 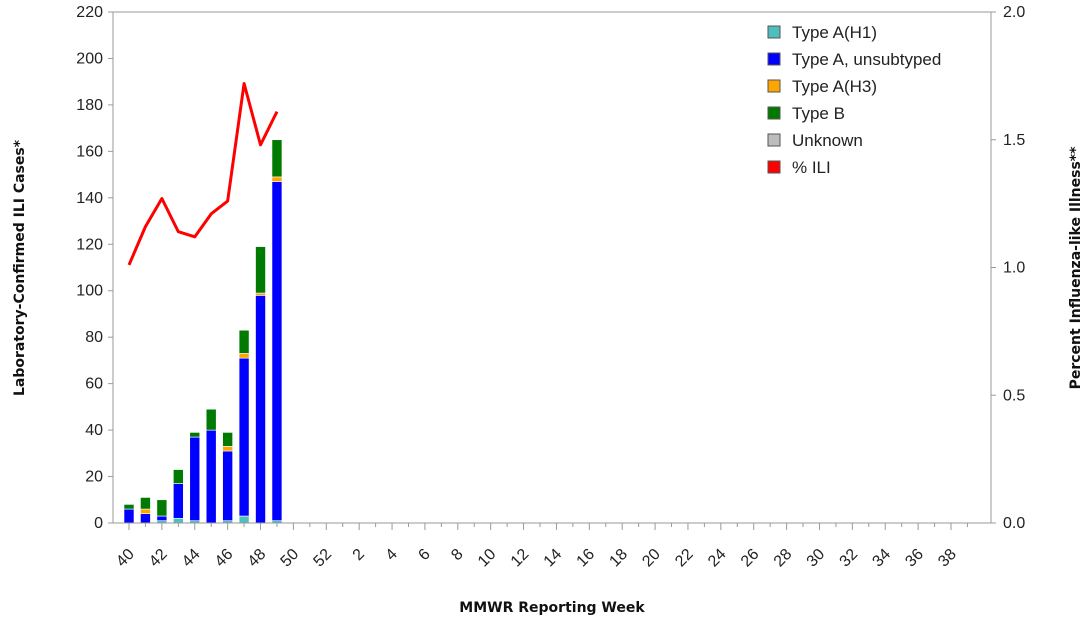 What do you see at coordinates (191, 558) in the screenshot?
I see `x-tick-label: 44` at bounding box center [191, 558].